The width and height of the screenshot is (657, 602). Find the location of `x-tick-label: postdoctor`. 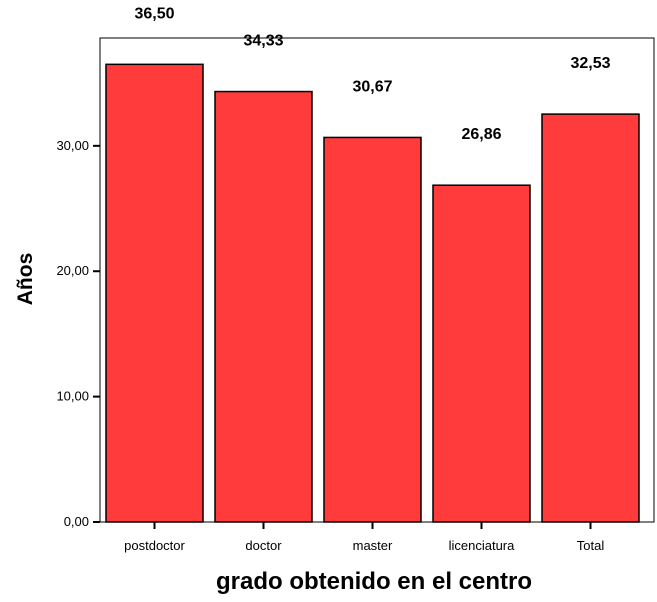

x-tick-label: postdoctor is located at coordinates (154, 545).